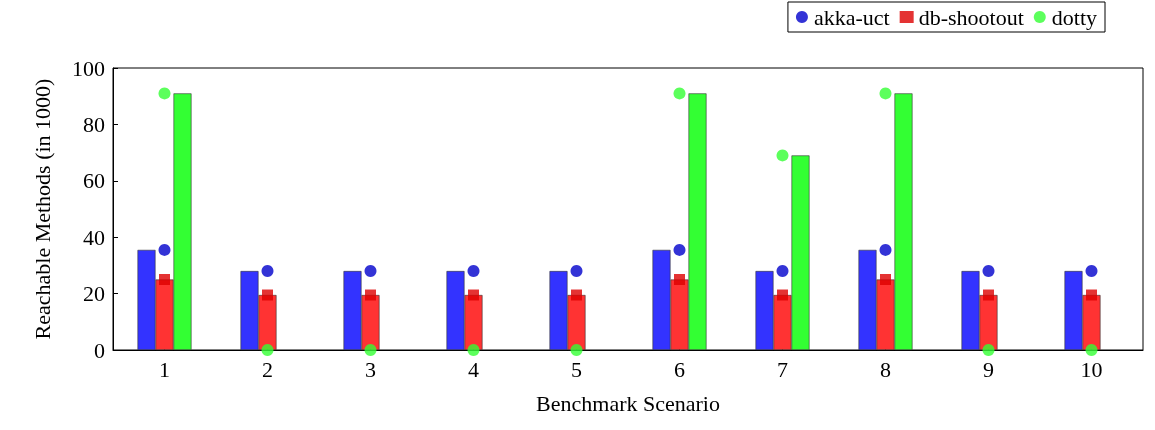 The width and height of the screenshot is (1155, 430). What do you see at coordinates (370, 369) in the screenshot?
I see `x-tick-label: 3` at bounding box center [370, 369].